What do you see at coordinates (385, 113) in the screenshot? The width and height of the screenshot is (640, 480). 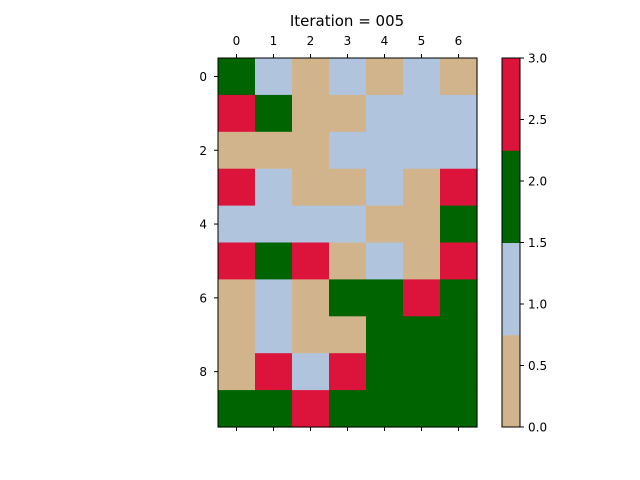 I see `heatmap-cell-r1-c4` at bounding box center [385, 113].